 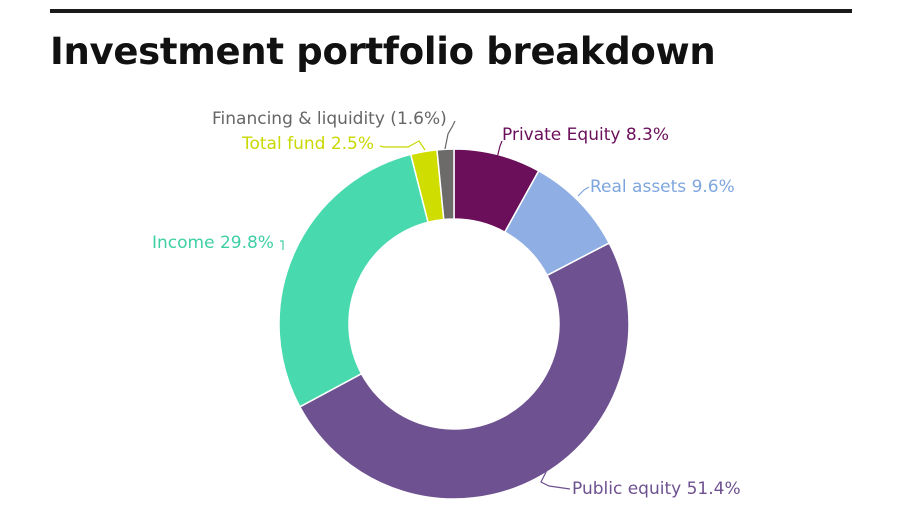 I want to click on slice-label-income: Income 29.8%, so click(x=213, y=243).